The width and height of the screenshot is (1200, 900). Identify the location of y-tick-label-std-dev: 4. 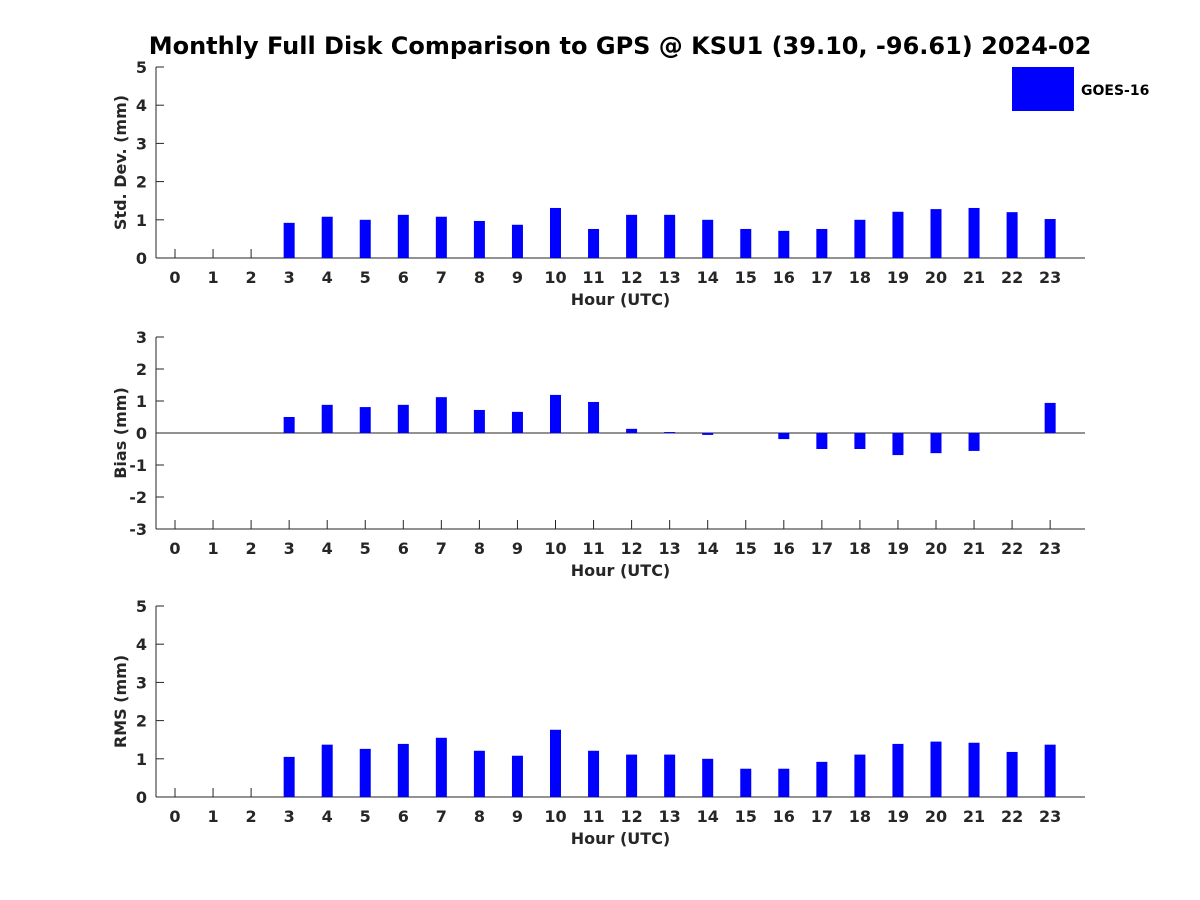
(141, 105).